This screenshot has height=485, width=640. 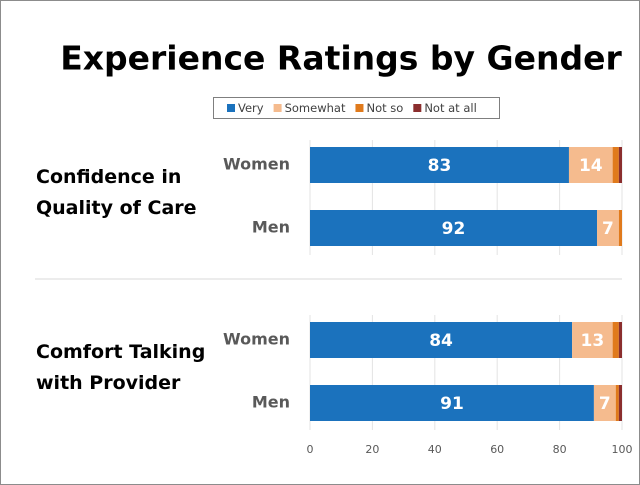 I want to click on data-label: 83, so click(x=440, y=166).